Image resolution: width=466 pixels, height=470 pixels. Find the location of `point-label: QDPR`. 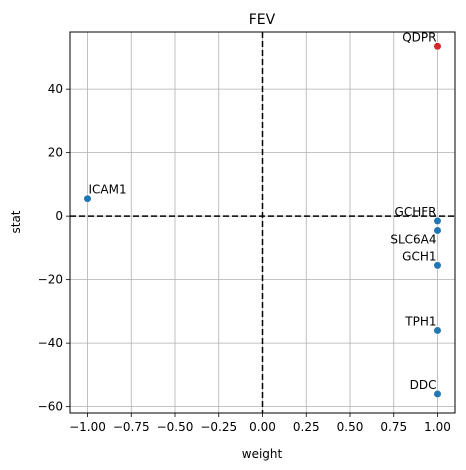

point-label: QDPR is located at coordinates (419, 37).